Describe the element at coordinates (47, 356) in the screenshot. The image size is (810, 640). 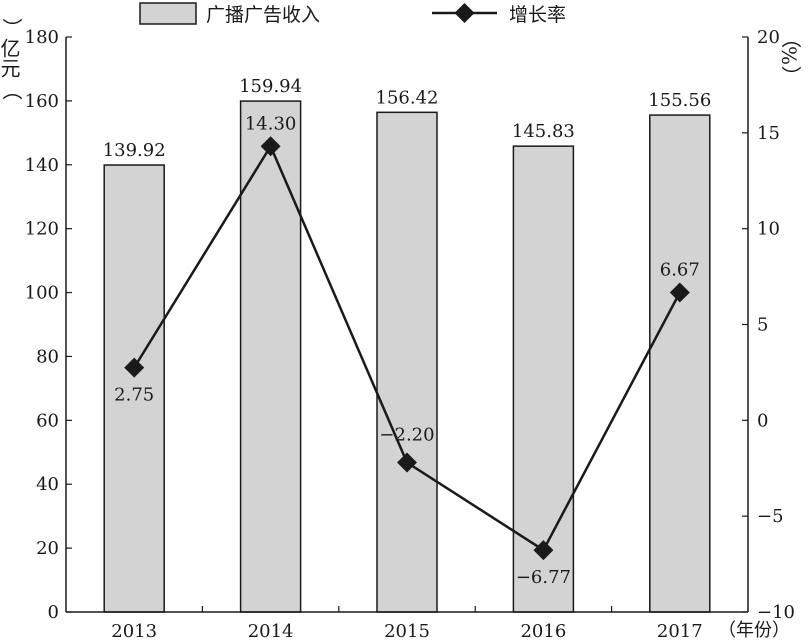
I see `left-tick-label: 80` at that location.